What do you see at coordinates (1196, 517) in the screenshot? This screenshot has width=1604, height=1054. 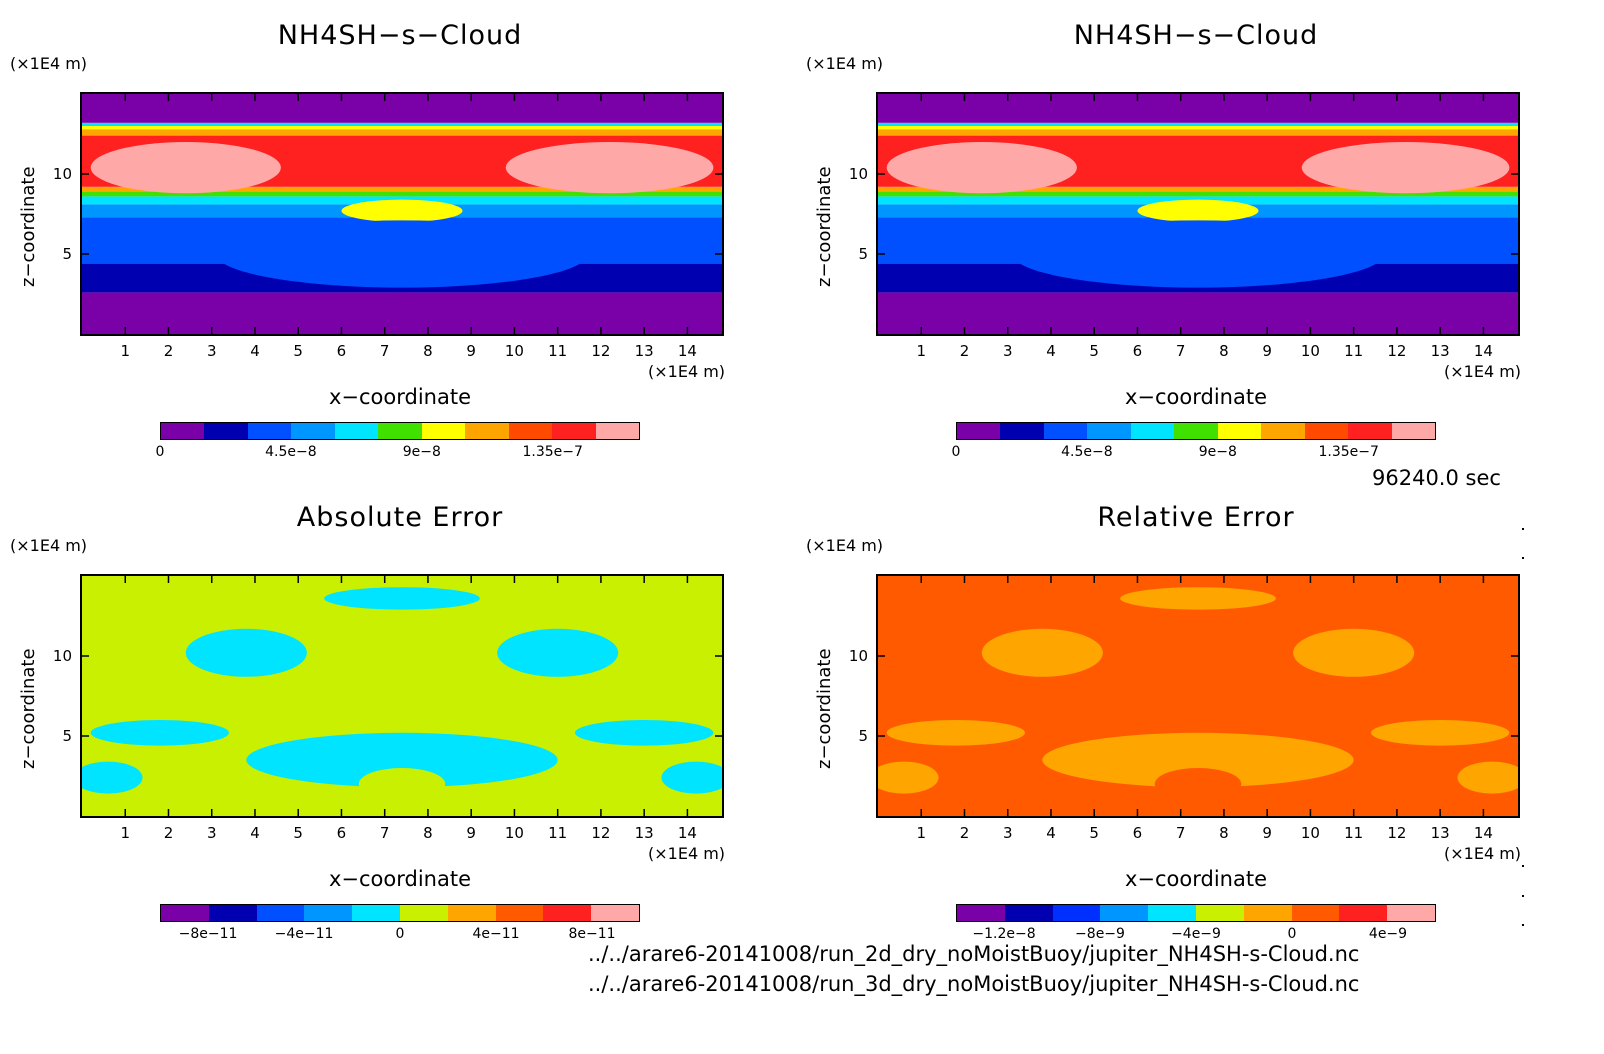 I see `chart-title: Relative Error` at bounding box center [1196, 517].